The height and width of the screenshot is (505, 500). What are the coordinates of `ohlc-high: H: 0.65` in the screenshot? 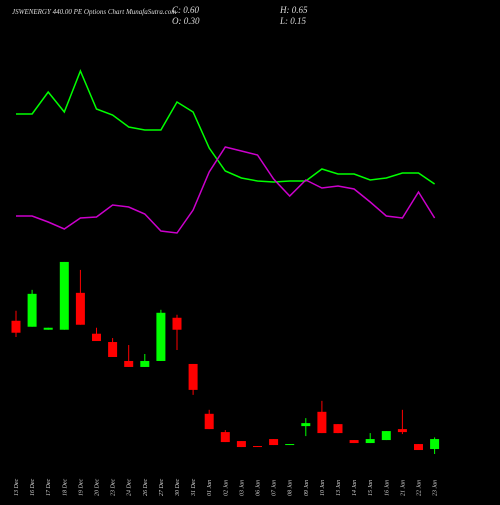 It's located at (293, 10).